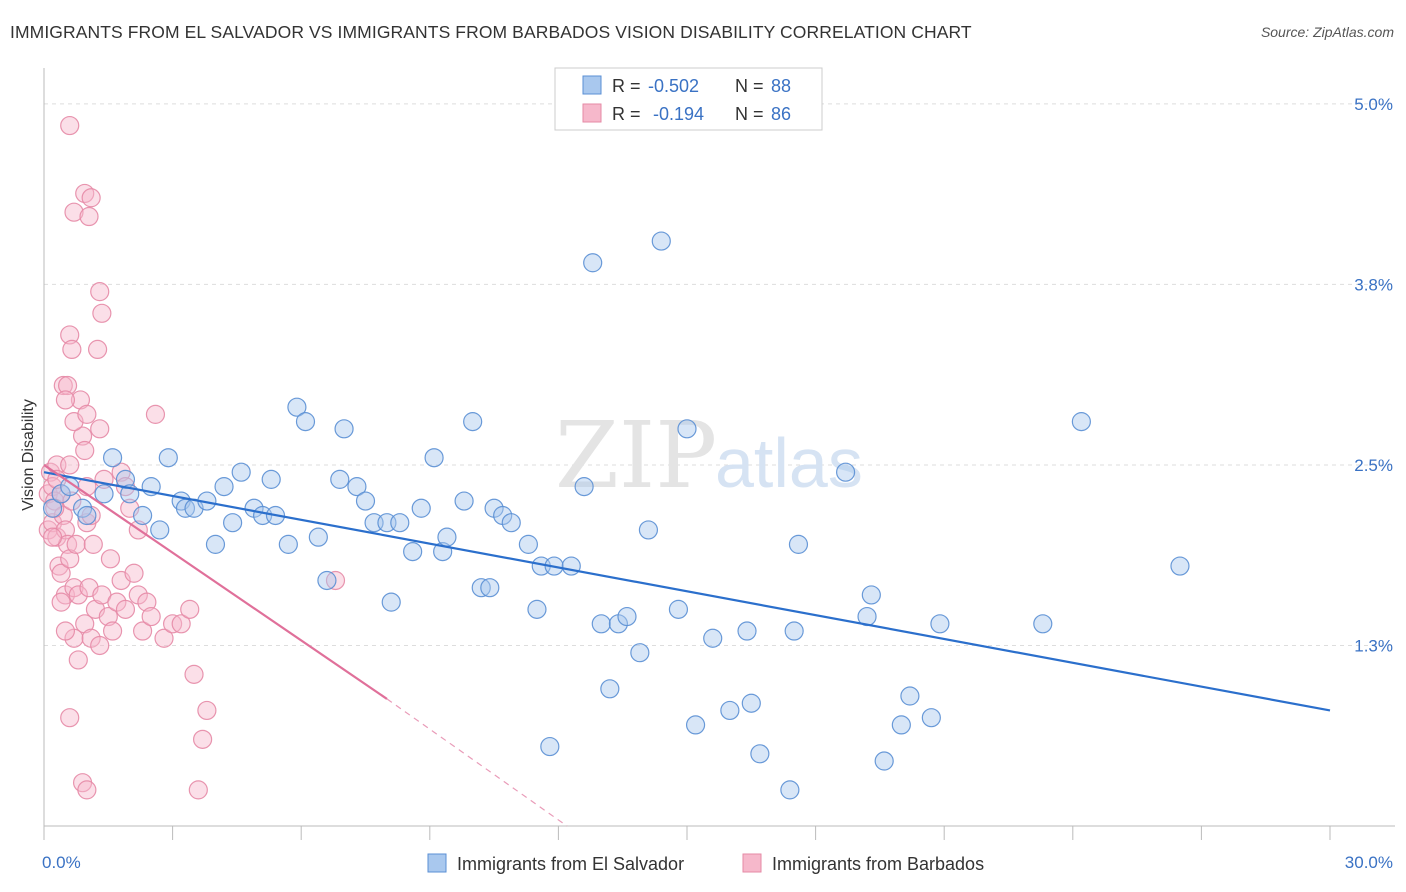 This screenshot has height=892, width=1406. What do you see at coordinates (1327, 32) in the screenshot?
I see `source-label: Source: ZipAtlas.com` at bounding box center [1327, 32].